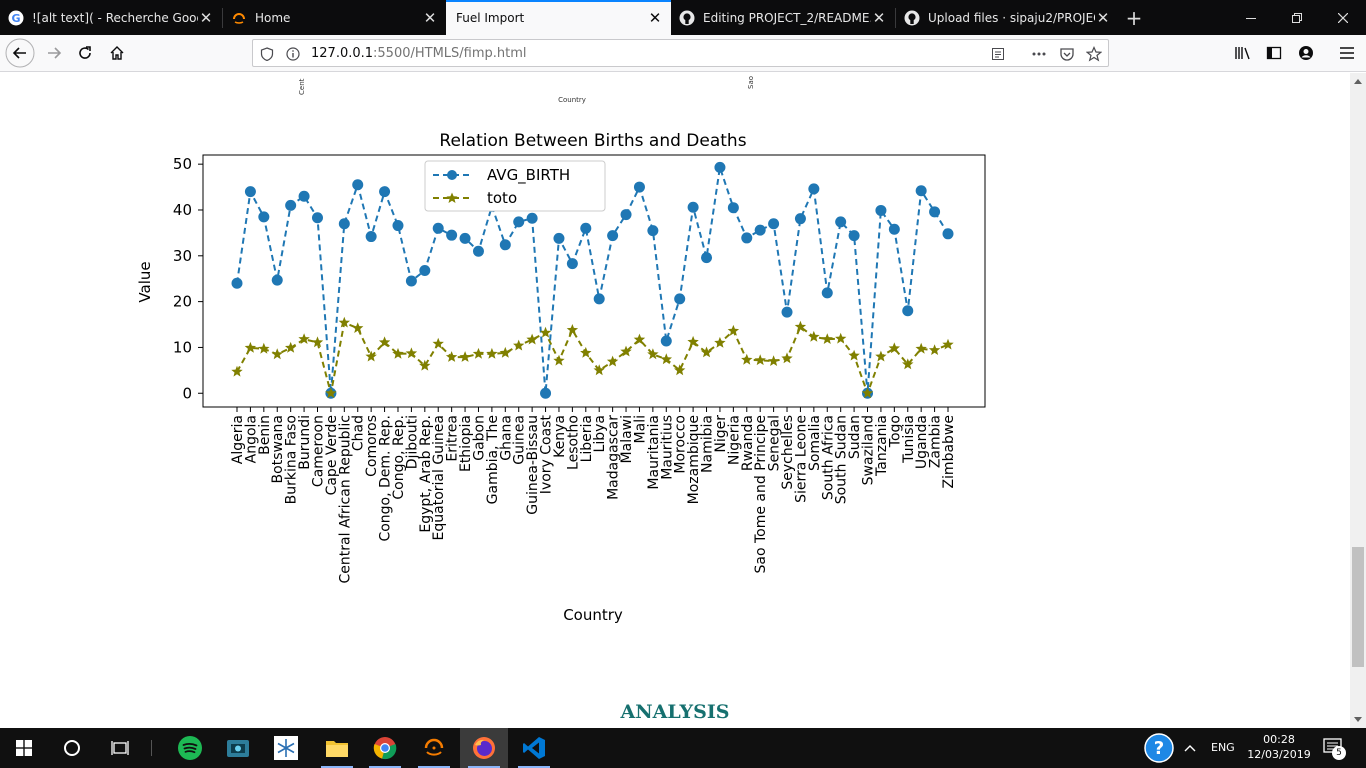 This screenshot has height=768, width=1366. What do you see at coordinates (434, 748) in the screenshot?
I see `taskbar-orange-app` at bounding box center [434, 748].